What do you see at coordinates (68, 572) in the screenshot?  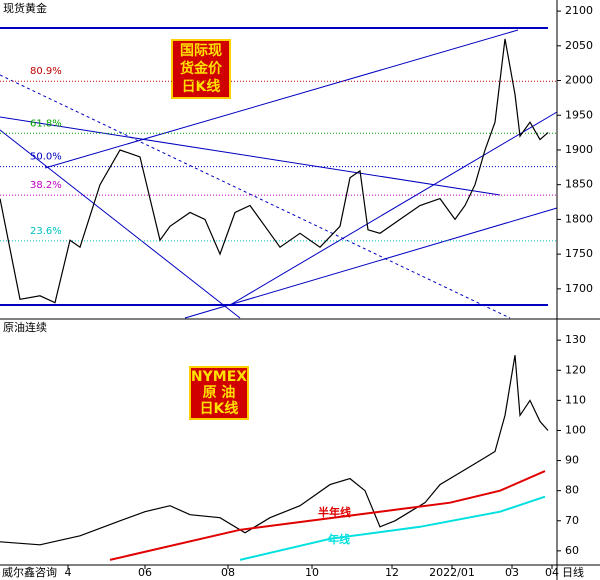 I see `x-tick-label: 4` at bounding box center [68, 572].